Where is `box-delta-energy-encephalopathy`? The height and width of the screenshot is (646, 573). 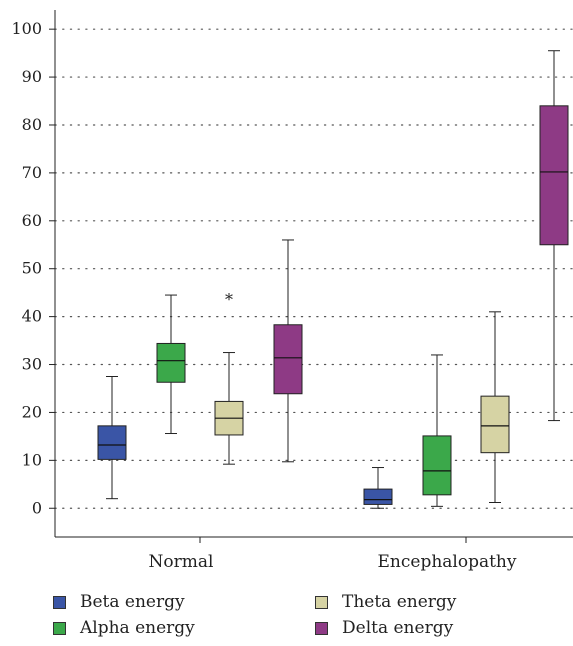
box-delta-energy-encephalopathy is located at coordinates (554, 236).